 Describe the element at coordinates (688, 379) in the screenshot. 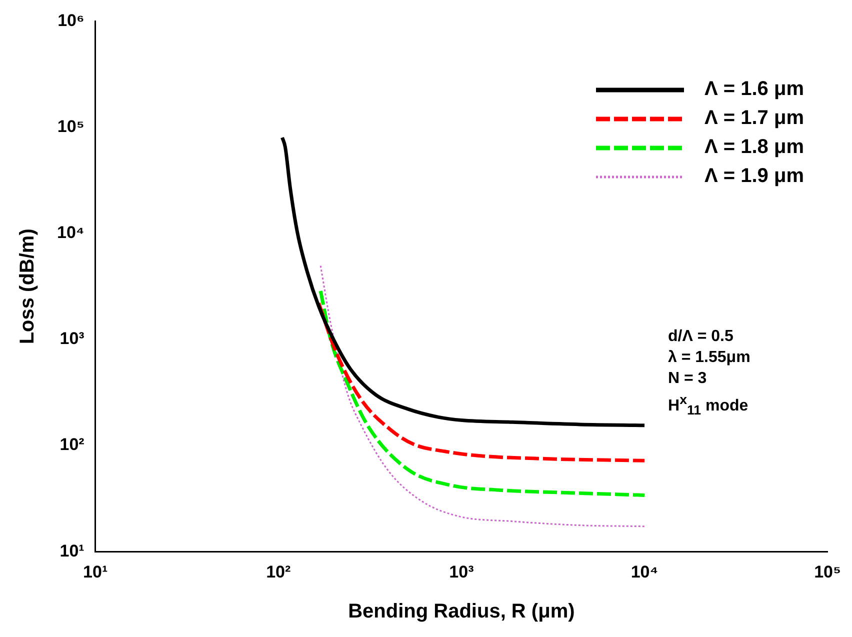

I see `annotation: N = 3` at that location.